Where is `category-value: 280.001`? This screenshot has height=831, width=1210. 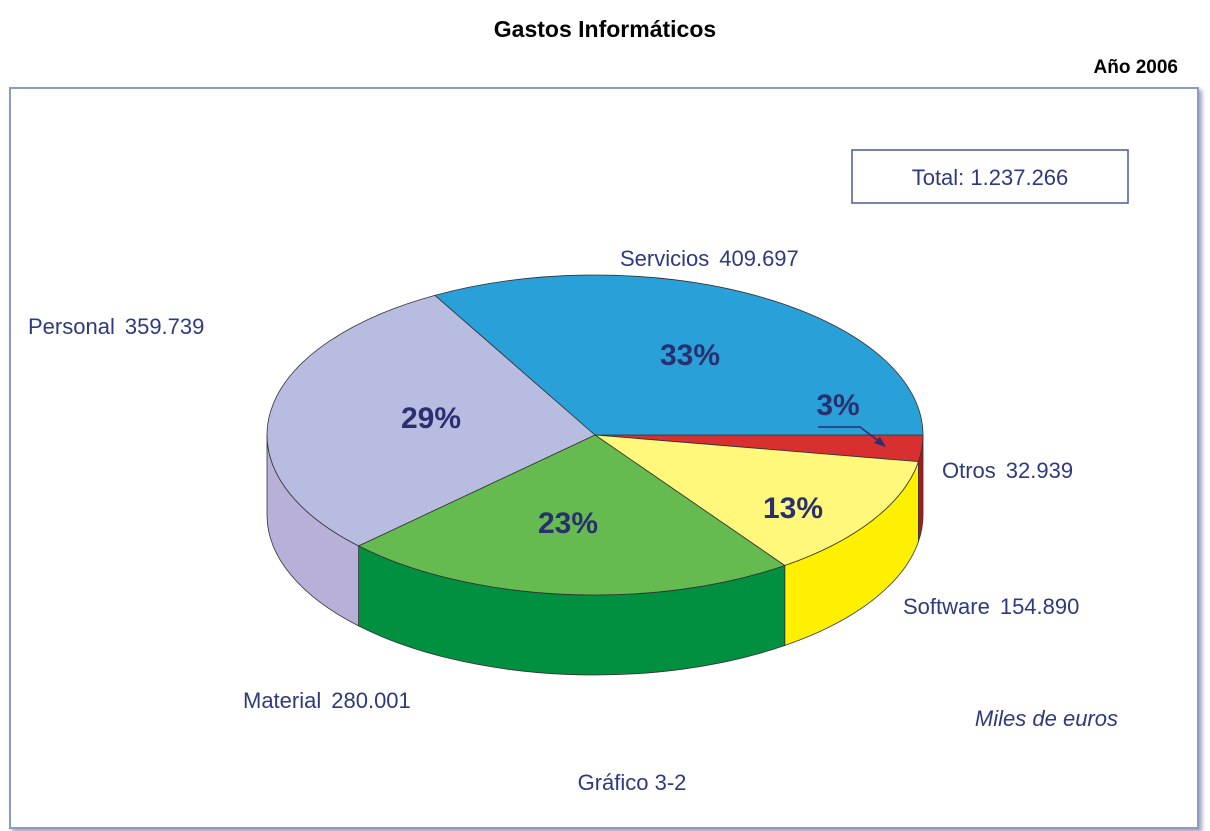 category-value: 280.001 is located at coordinates (371, 700).